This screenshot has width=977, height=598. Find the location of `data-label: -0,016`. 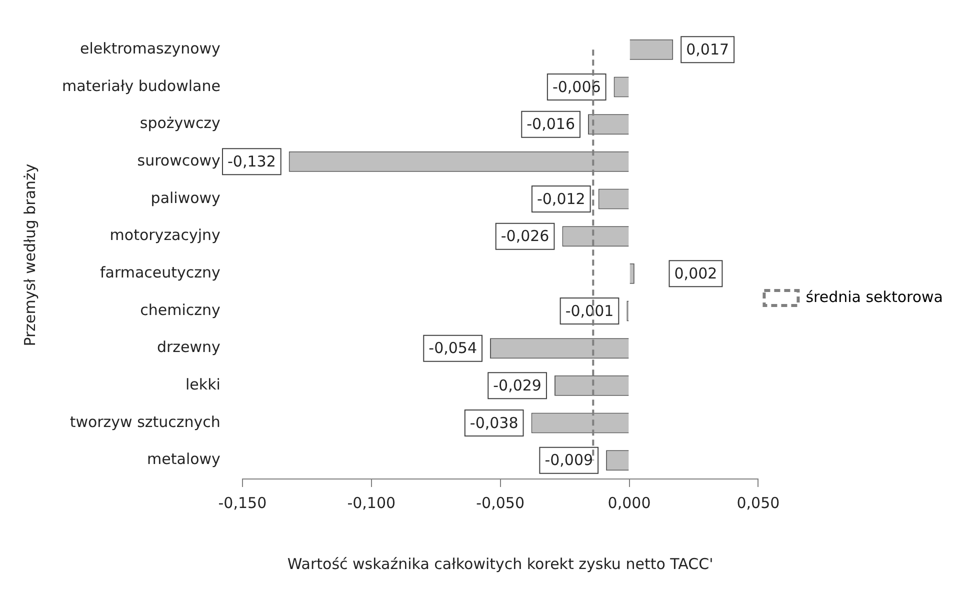

data-label: -0,016 is located at coordinates (550, 124).